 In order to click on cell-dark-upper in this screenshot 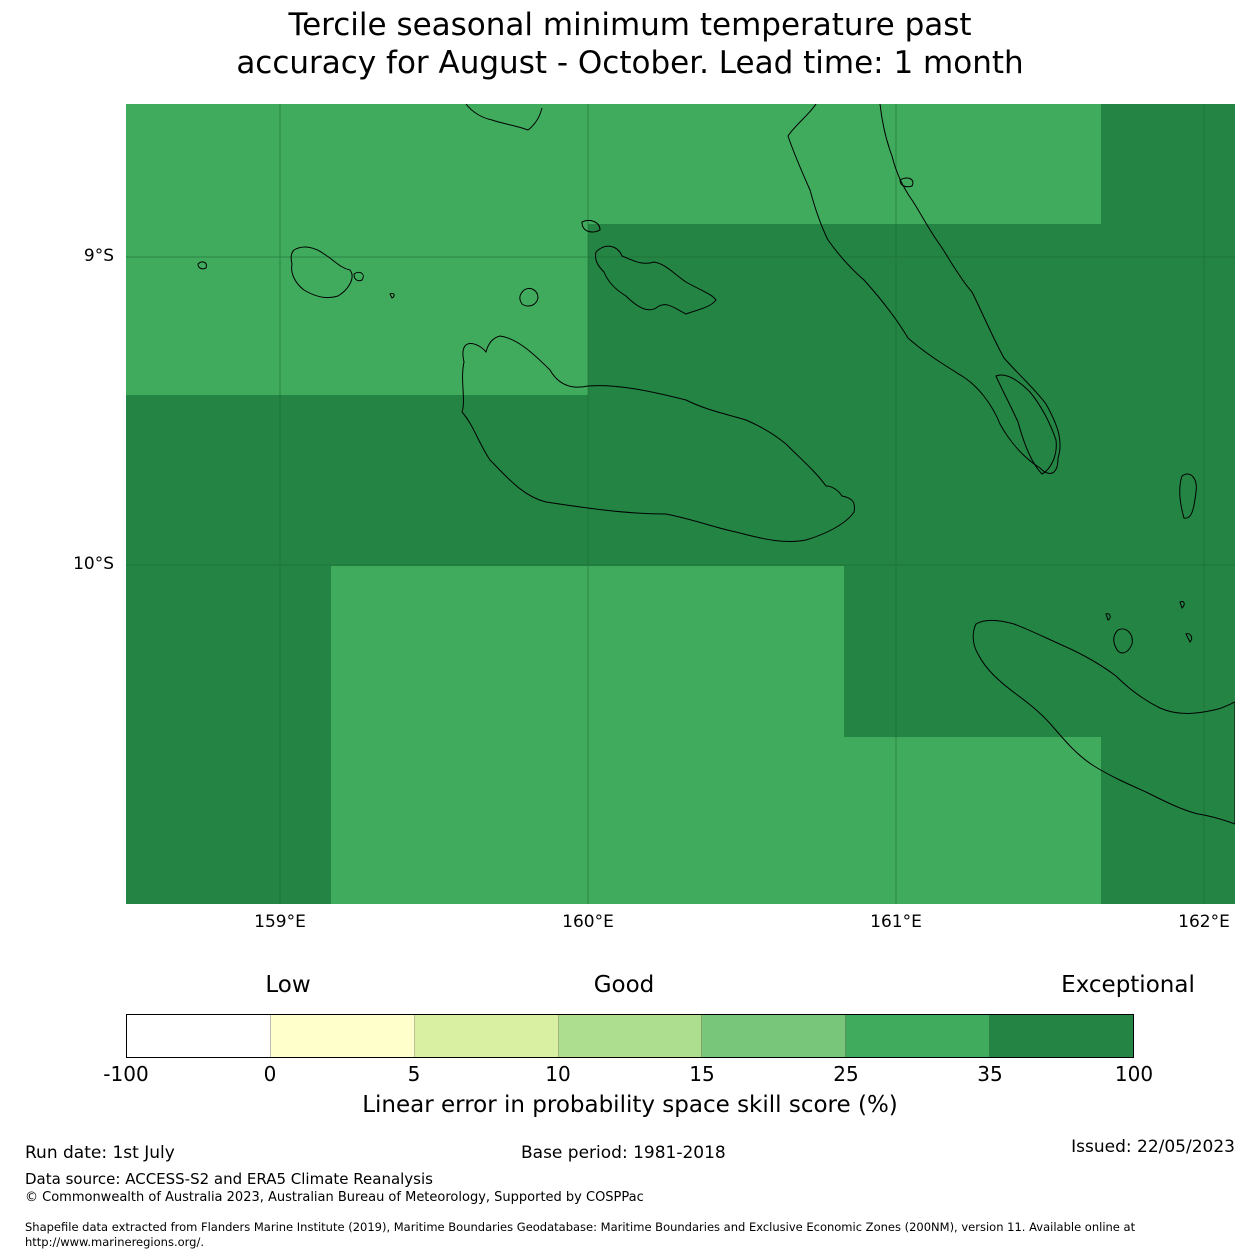, I will do `click(911, 309)`.